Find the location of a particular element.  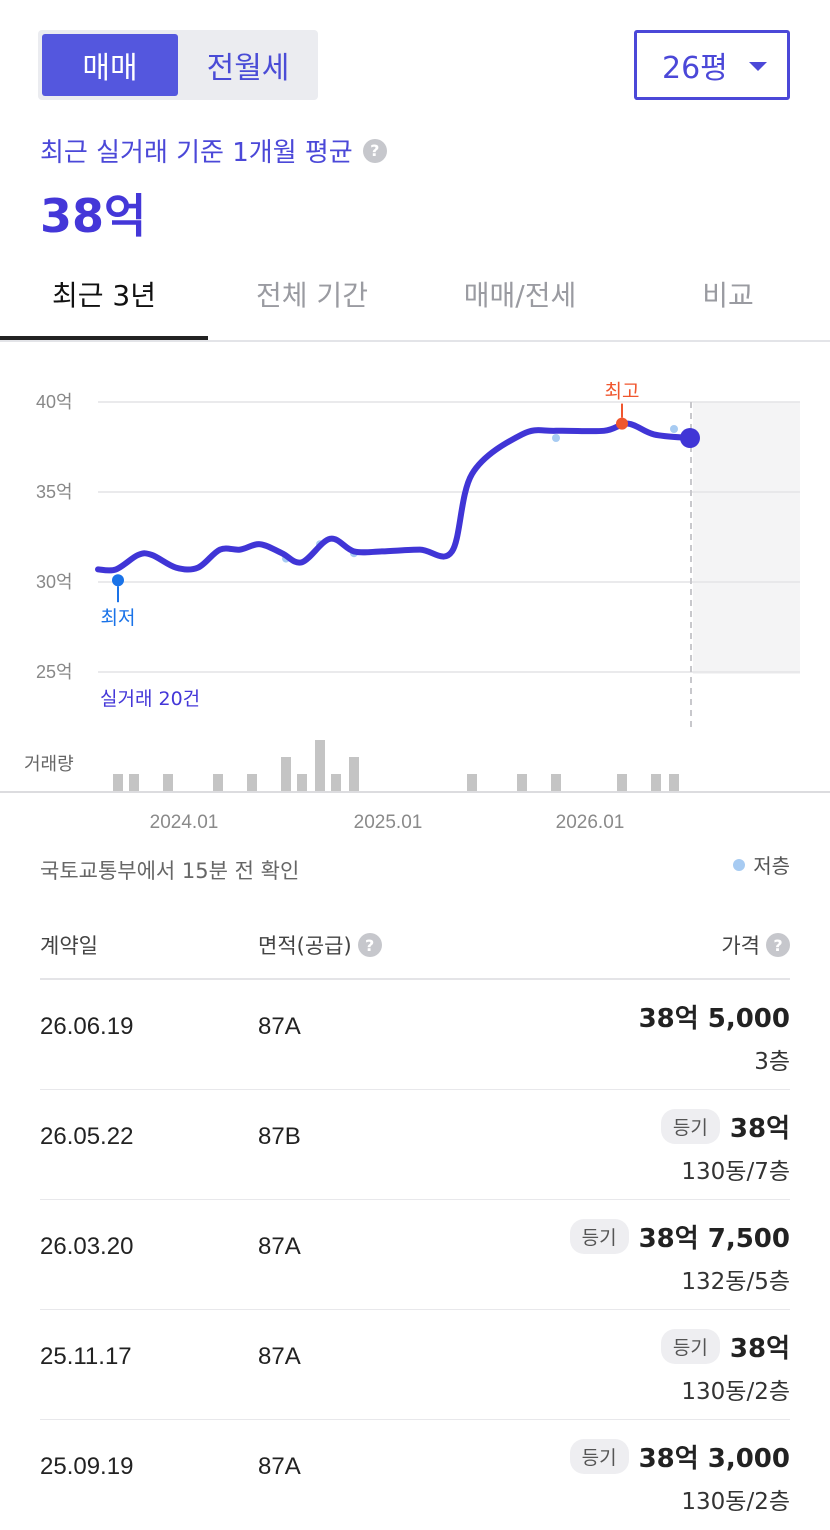

header-price: 가격 ? is located at coordinates (755, 945).